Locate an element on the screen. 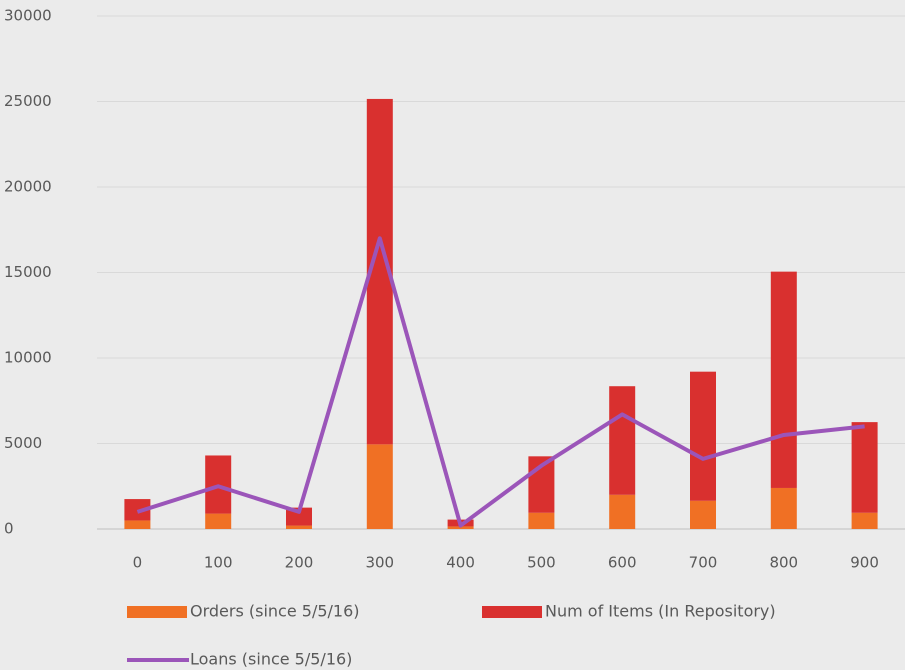 The height and width of the screenshot is (670, 905). x-tick-label: 800 is located at coordinates (783, 563).